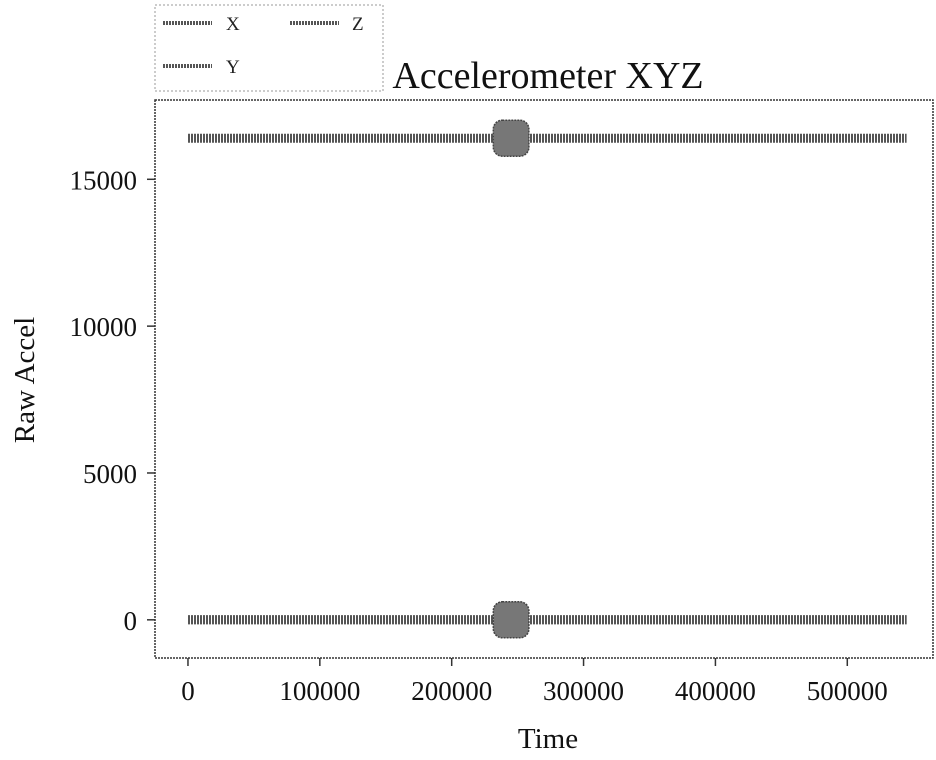  I want to click on x-axis-label: Time, so click(548, 739).